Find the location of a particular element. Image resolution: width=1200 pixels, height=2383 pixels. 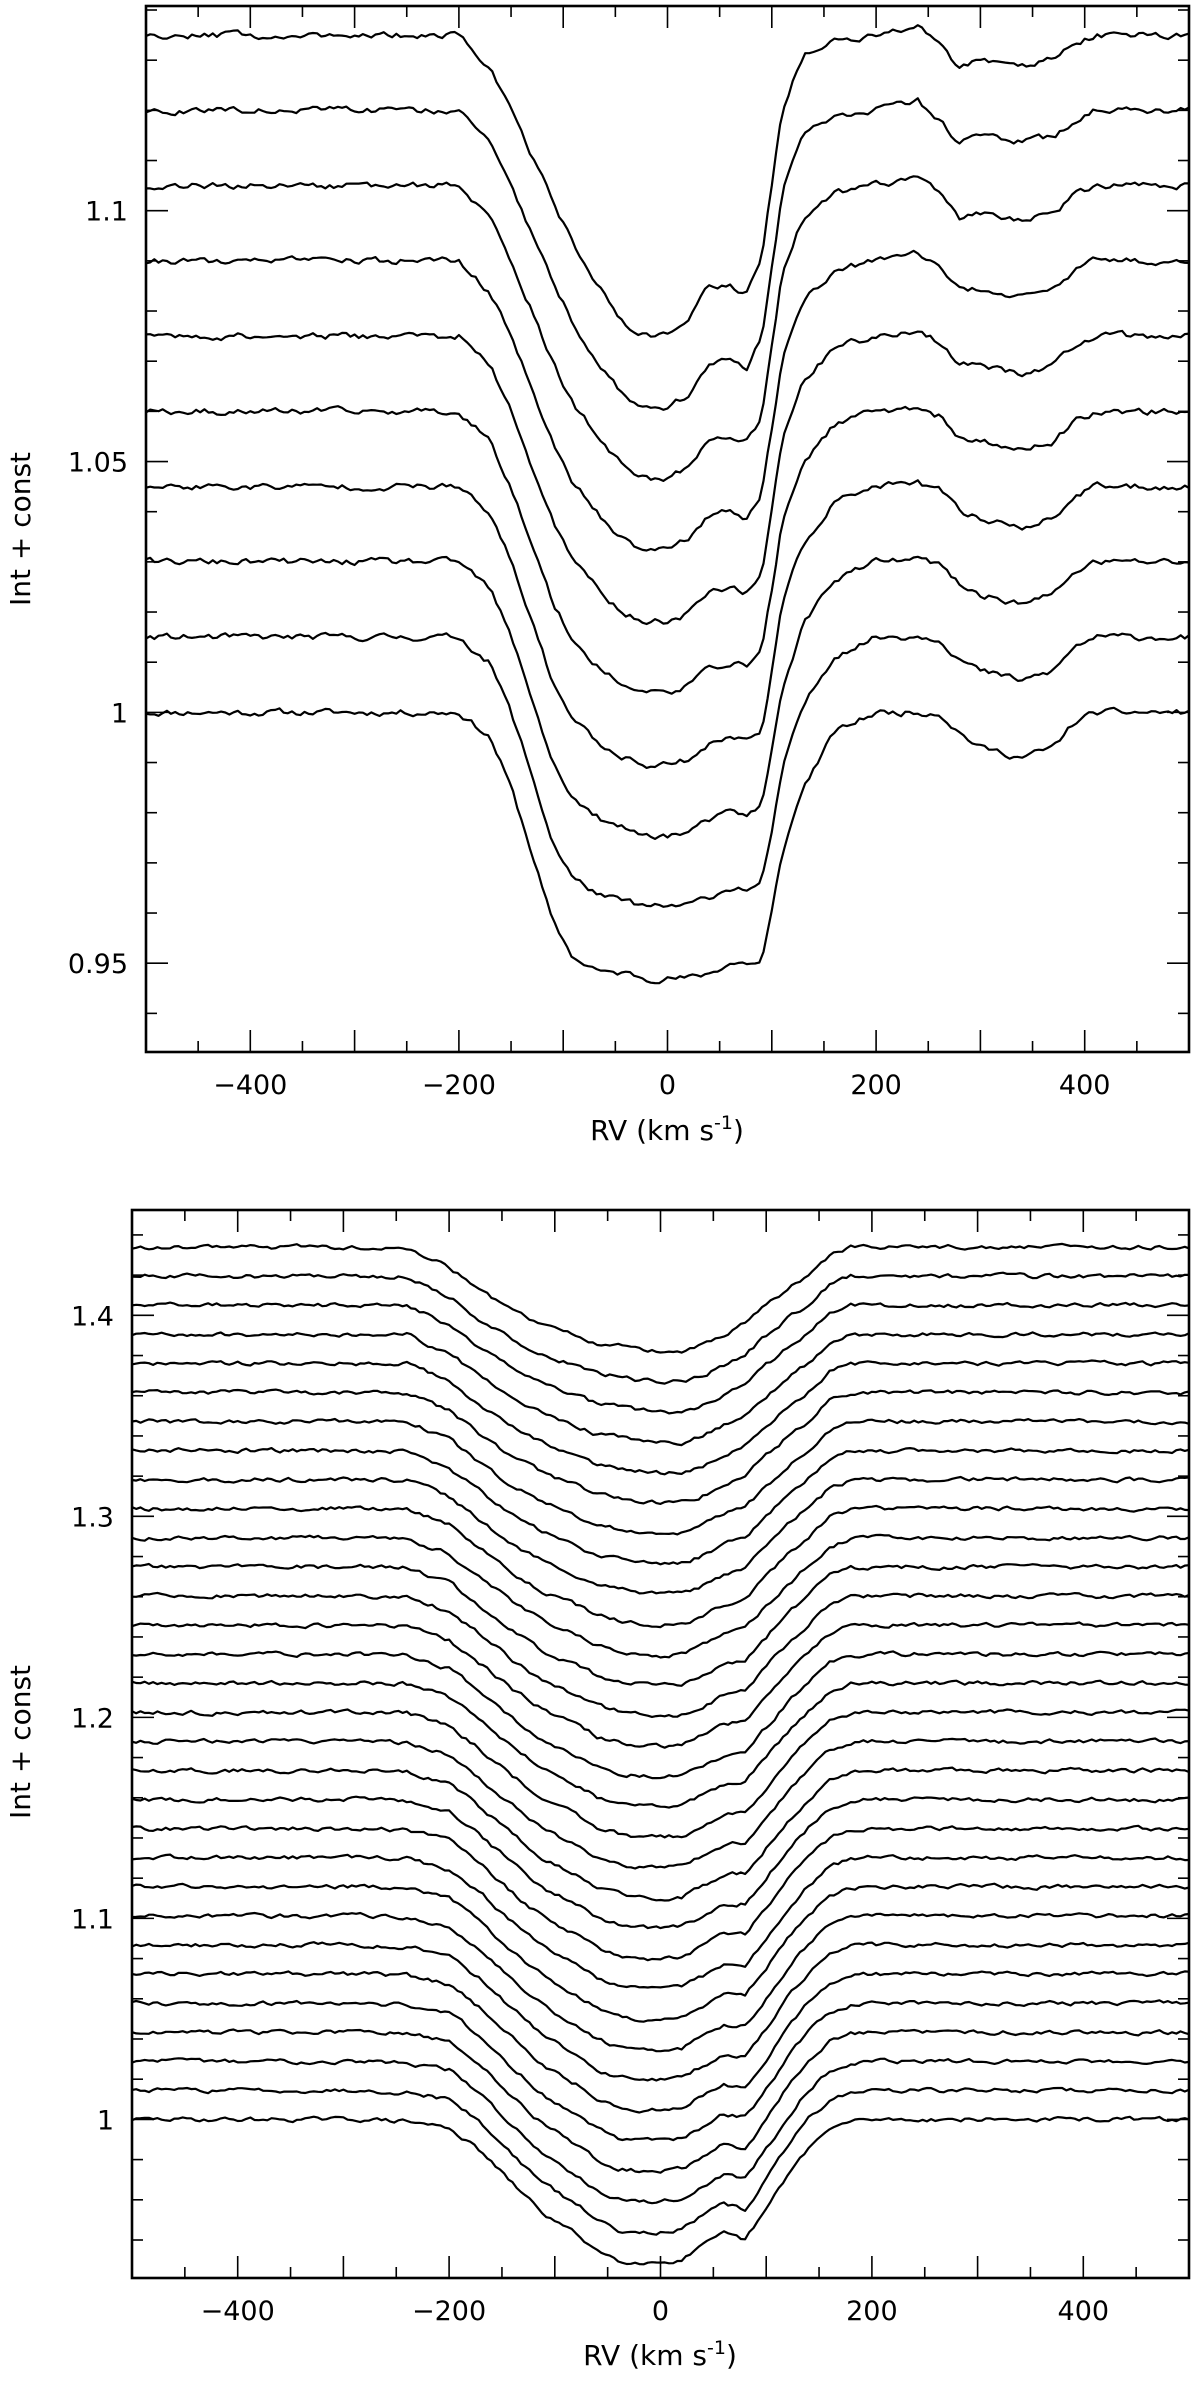

top-y-tick-labels: 0.95 1 1.05 1.1 is located at coordinates (98, 589).